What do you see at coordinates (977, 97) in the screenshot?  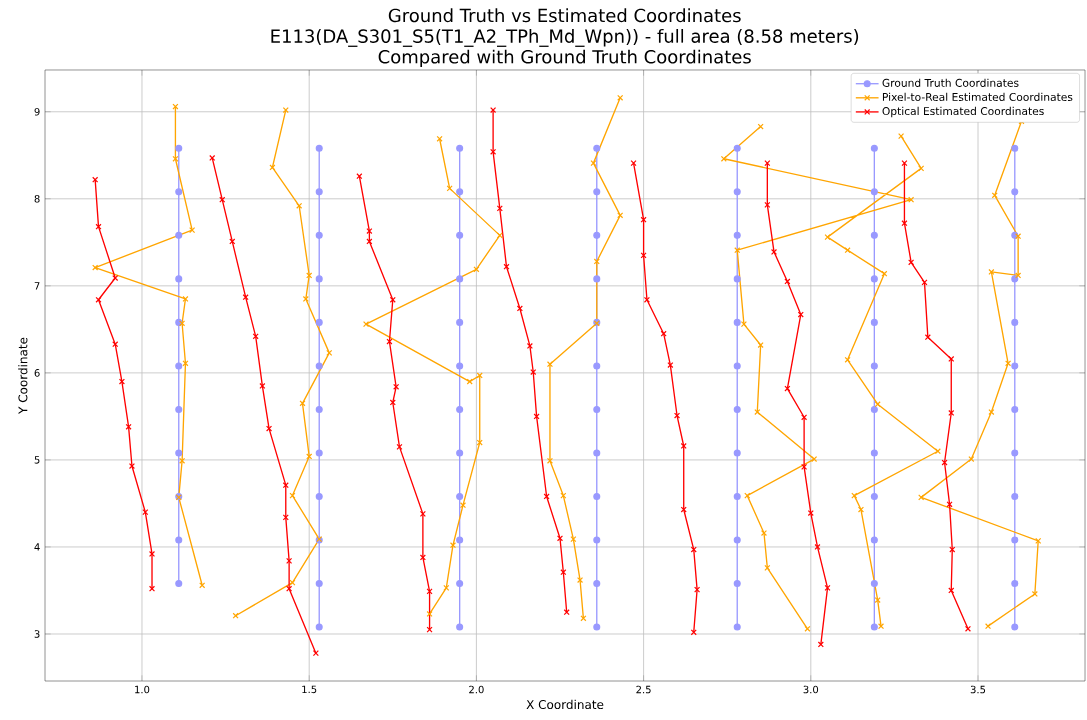 I see `legend-label: Pixel-to-Real Estimated Coordinates` at bounding box center [977, 97].